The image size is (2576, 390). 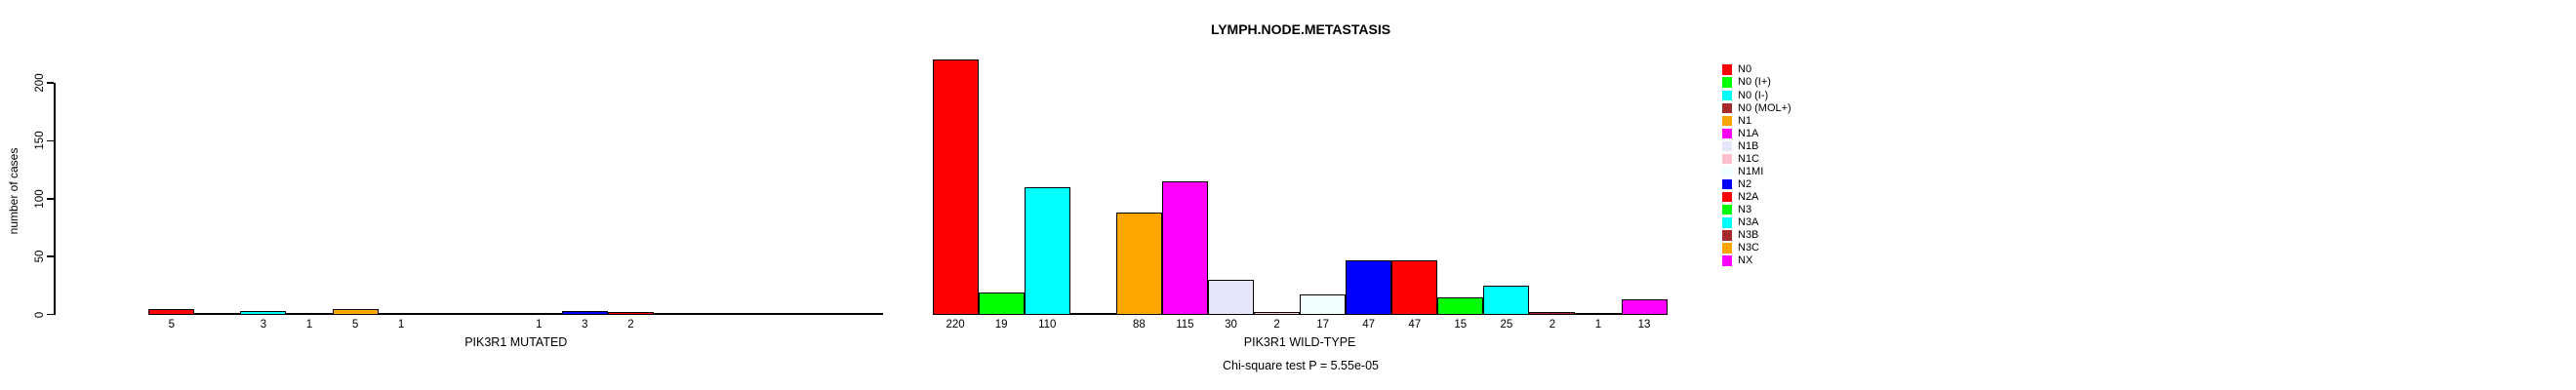 What do you see at coordinates (1745, 69) in the screenshot?
I see `legend-label: N0` at bounding box center [1745, 69].